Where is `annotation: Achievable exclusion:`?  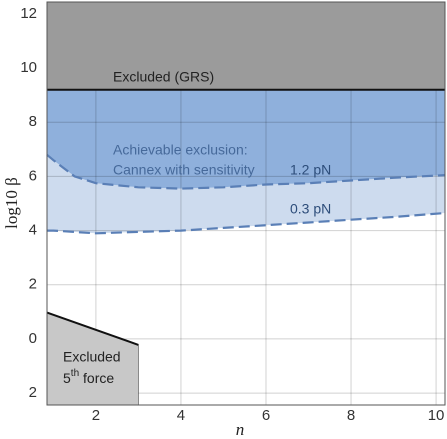 annotation: Achievable exclusion: is located at coordinates (180, 150).